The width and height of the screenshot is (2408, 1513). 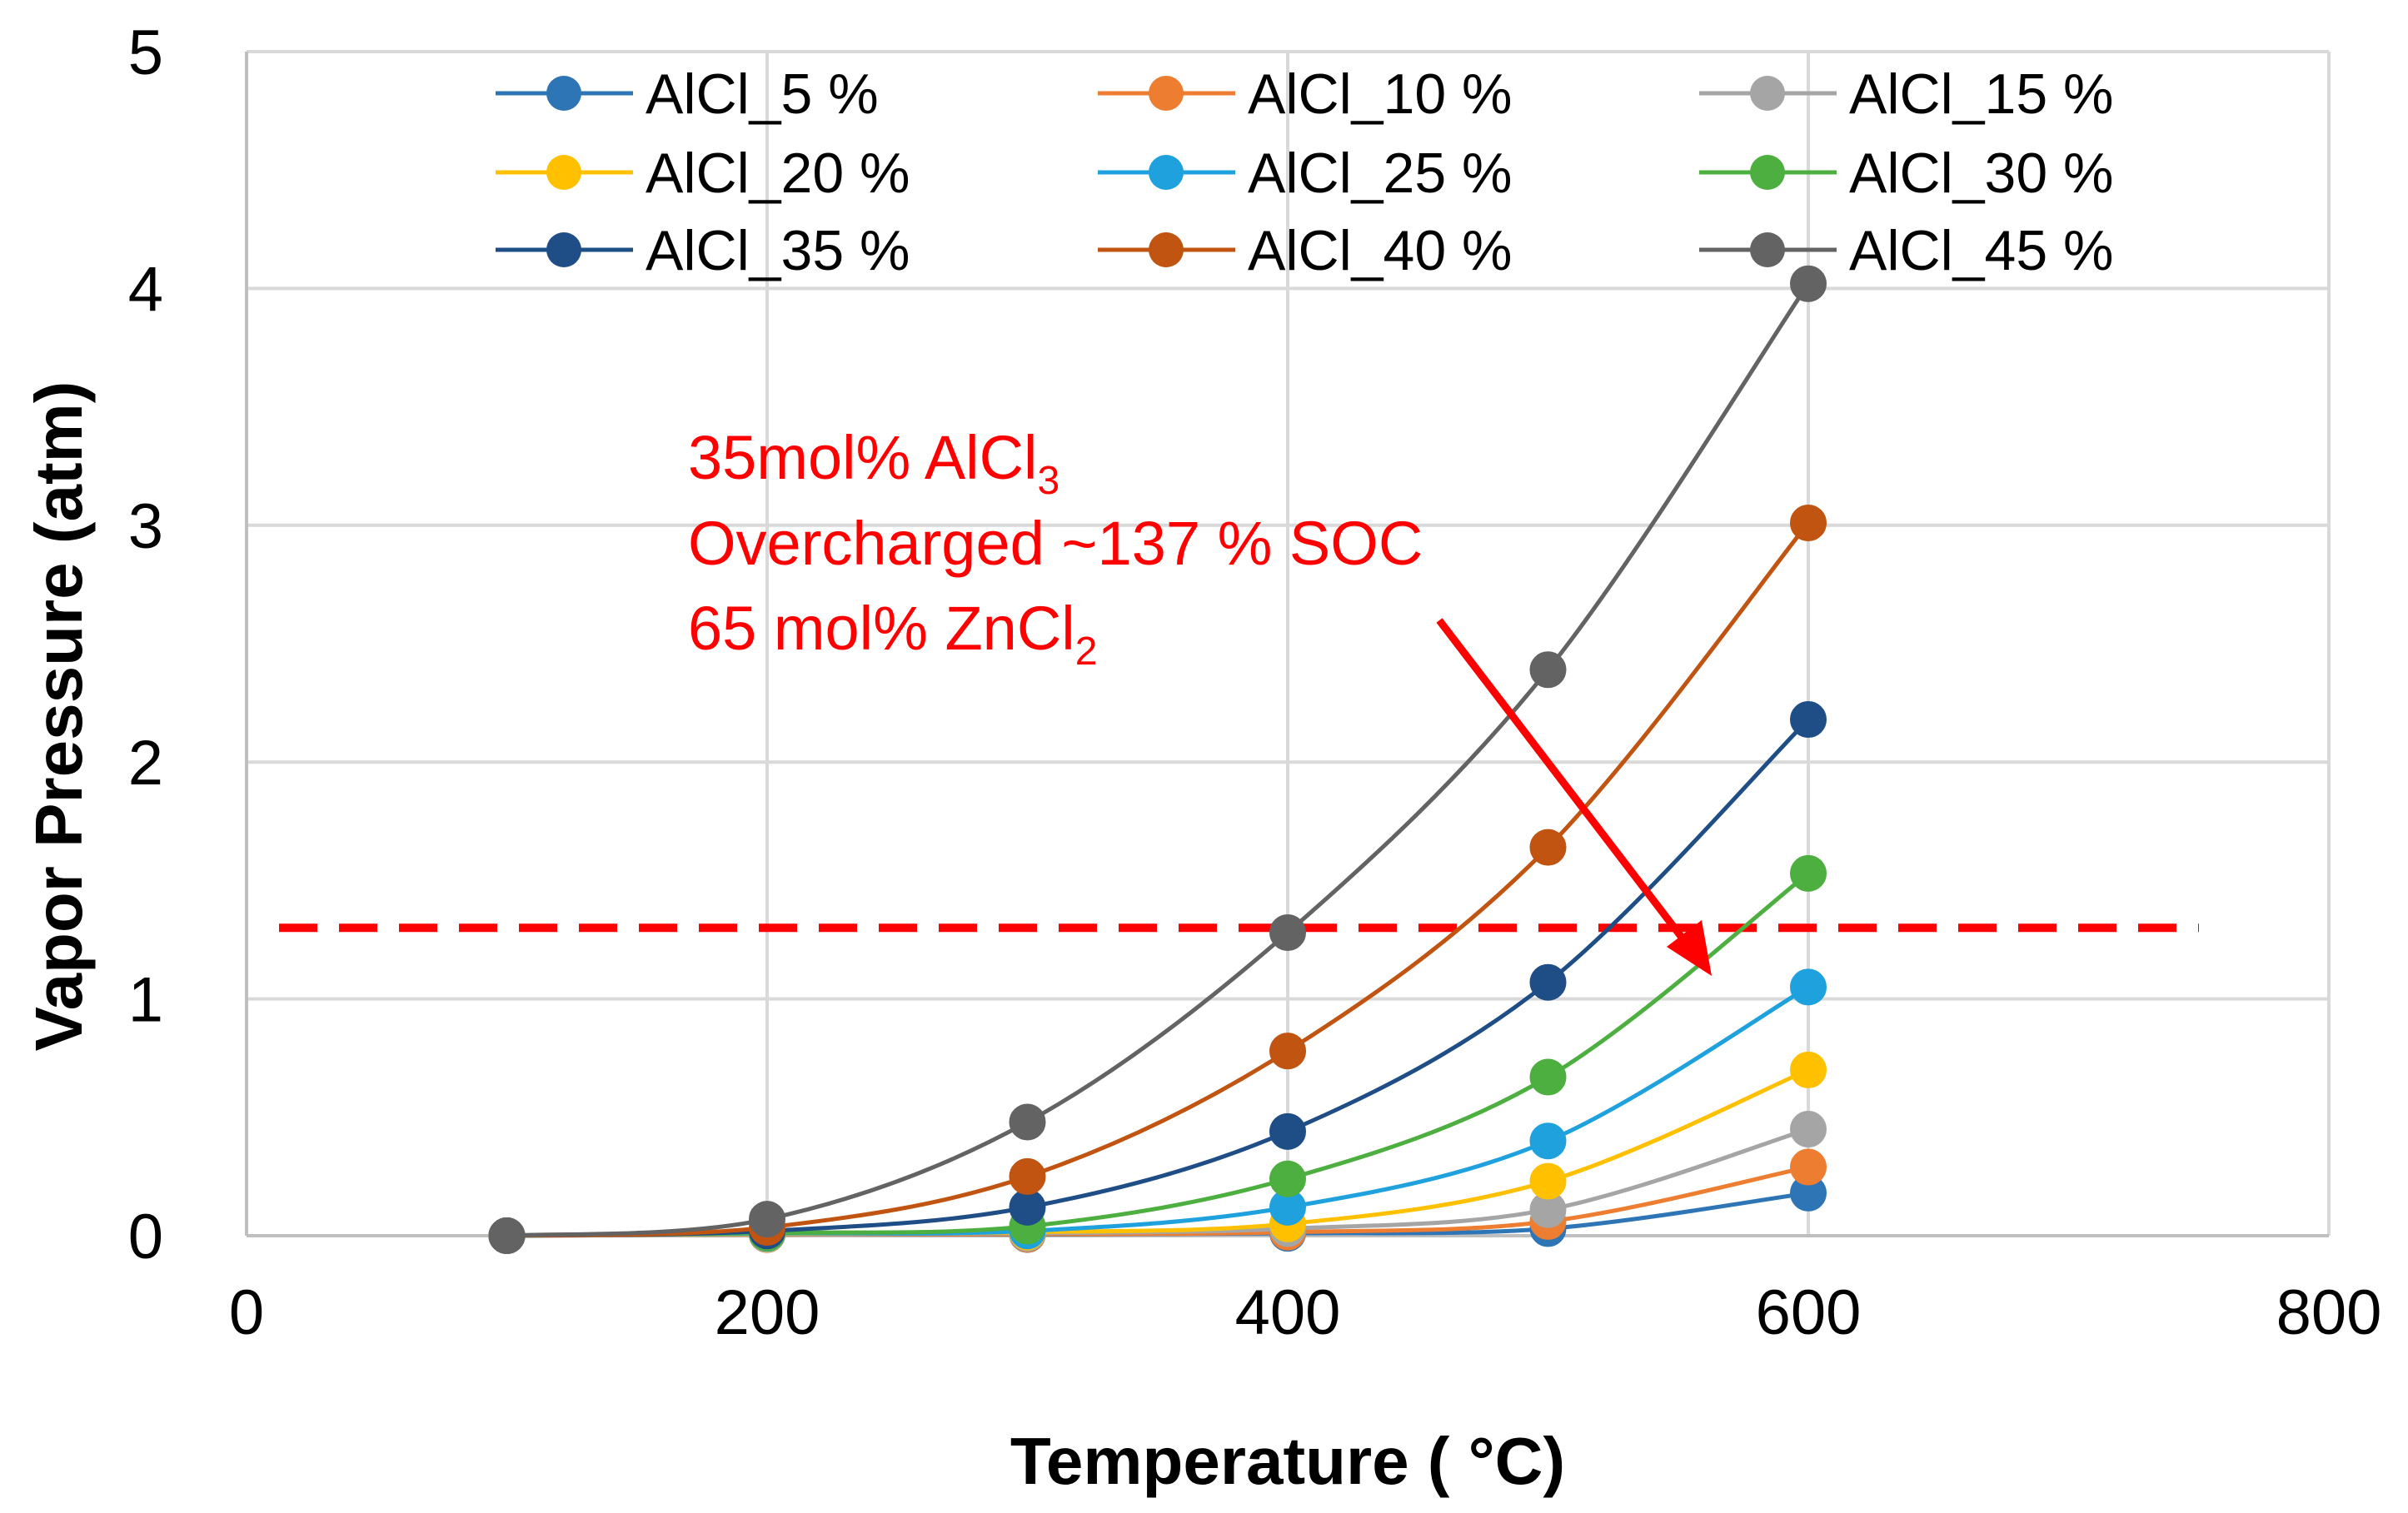 What do you see at coordinates (1287, 1461) in the screenshot?
I see `x-axis-title: Temperature ( °C)` at bounding box center [1287, 1461].